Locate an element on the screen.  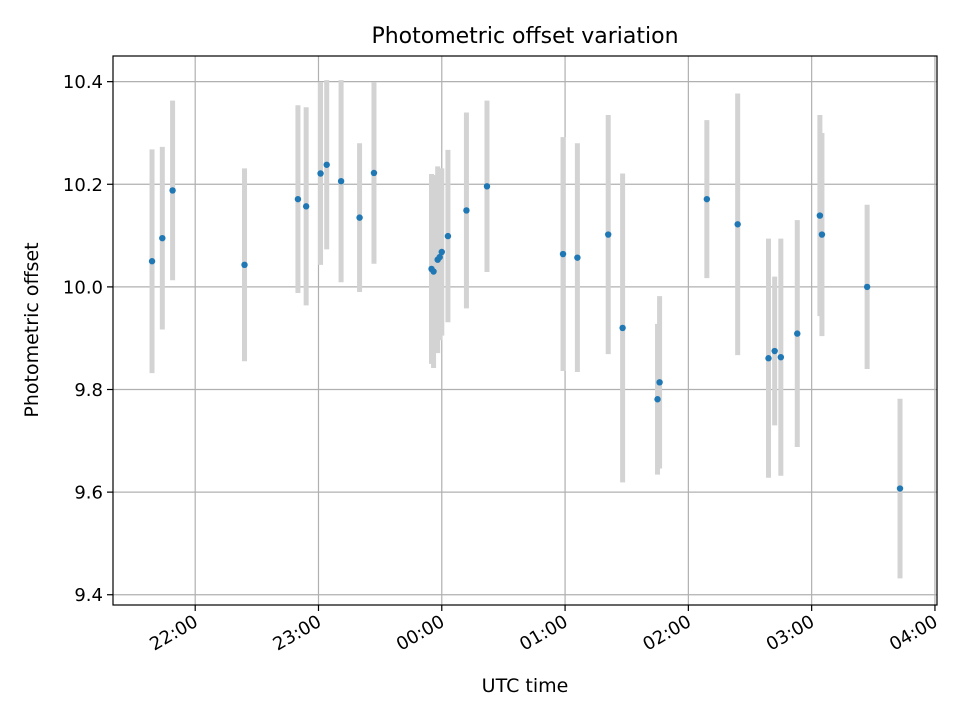
y-tick-label: 10.0 is located at coordinates (83, 287).